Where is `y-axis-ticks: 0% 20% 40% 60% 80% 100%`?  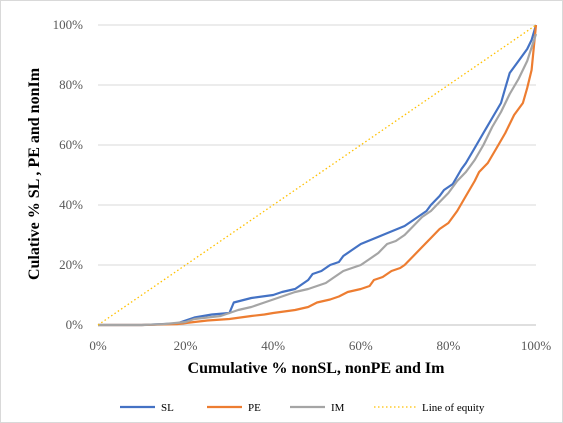 y-axis-ticks: 0% 20% 40% 60% 80% 100% is located at coordinates (68, 174).